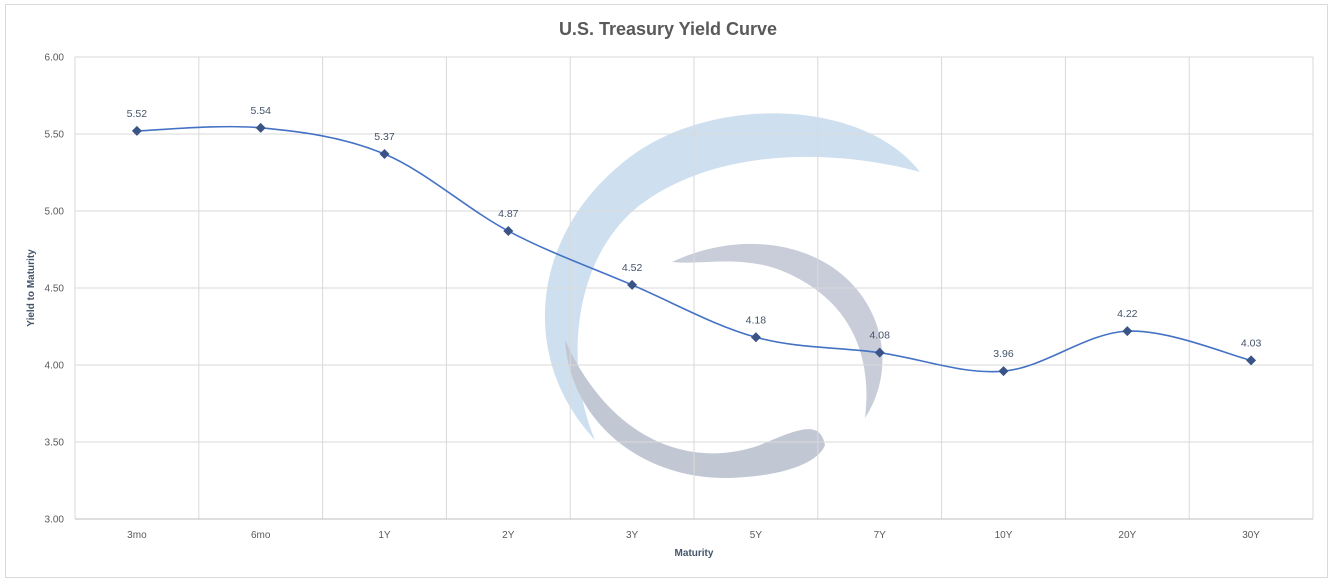 Image resolution: width=1335 pixels, height=584 pixels. Describe the element at coordinates (777, 330) in the screenshot. I see `watermark-inner-arc` at that location.